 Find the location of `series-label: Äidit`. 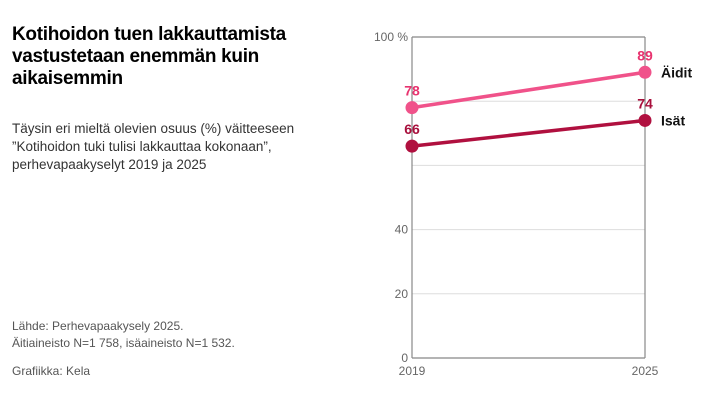

series-label: Äidit is located at coordinates (676, 72).